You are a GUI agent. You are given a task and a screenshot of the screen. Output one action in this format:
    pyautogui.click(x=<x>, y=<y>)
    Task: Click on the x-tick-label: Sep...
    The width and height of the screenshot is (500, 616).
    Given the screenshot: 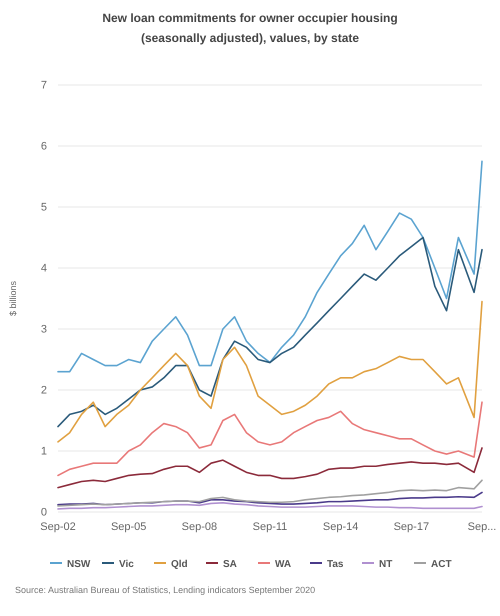 What is the action you would take?
    pyautogui.click(x=482, y=526)
    